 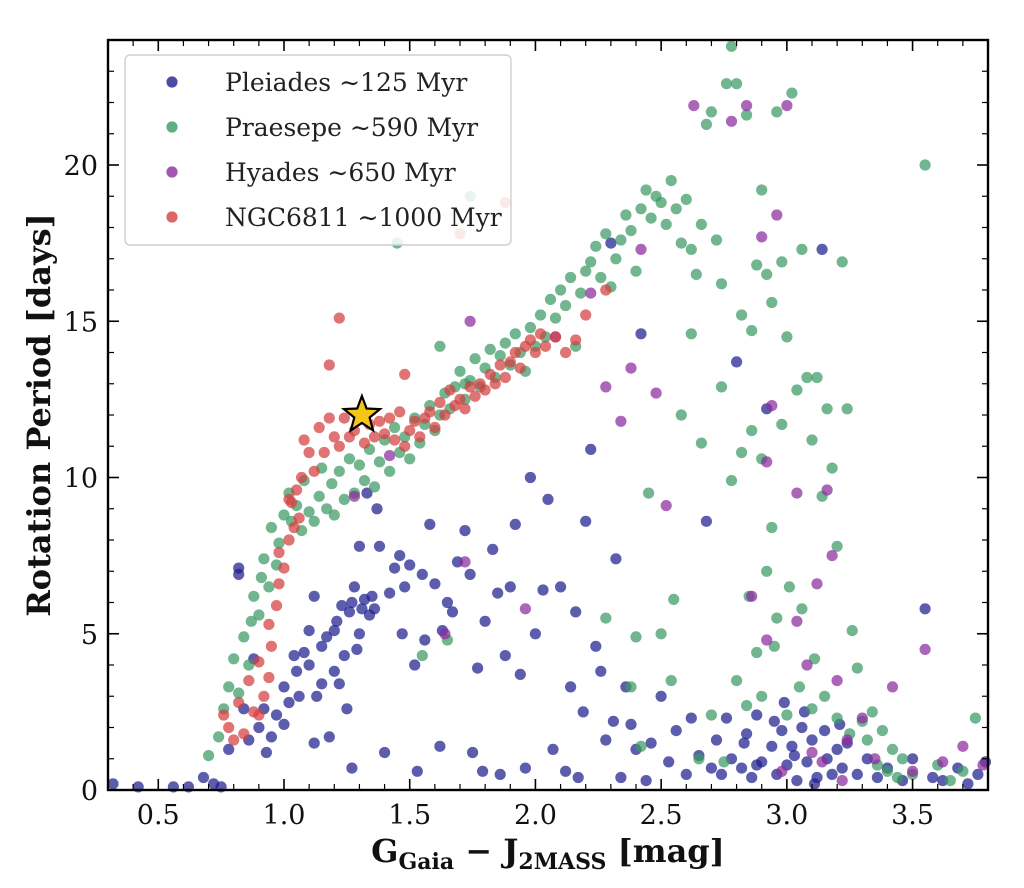 What do you see at coordinates (81, 166) in the screenshot?
I see `y-tick-label: 20` at bounding box center [81, 166].